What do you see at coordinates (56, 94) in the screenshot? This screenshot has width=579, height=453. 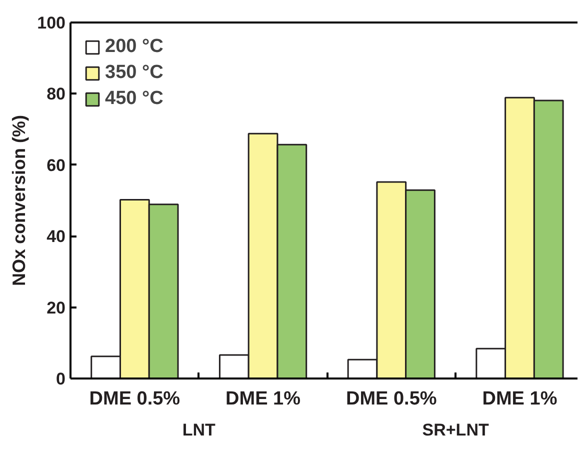 I see `y-tick-label: 80` at bounding box center [56, 94].